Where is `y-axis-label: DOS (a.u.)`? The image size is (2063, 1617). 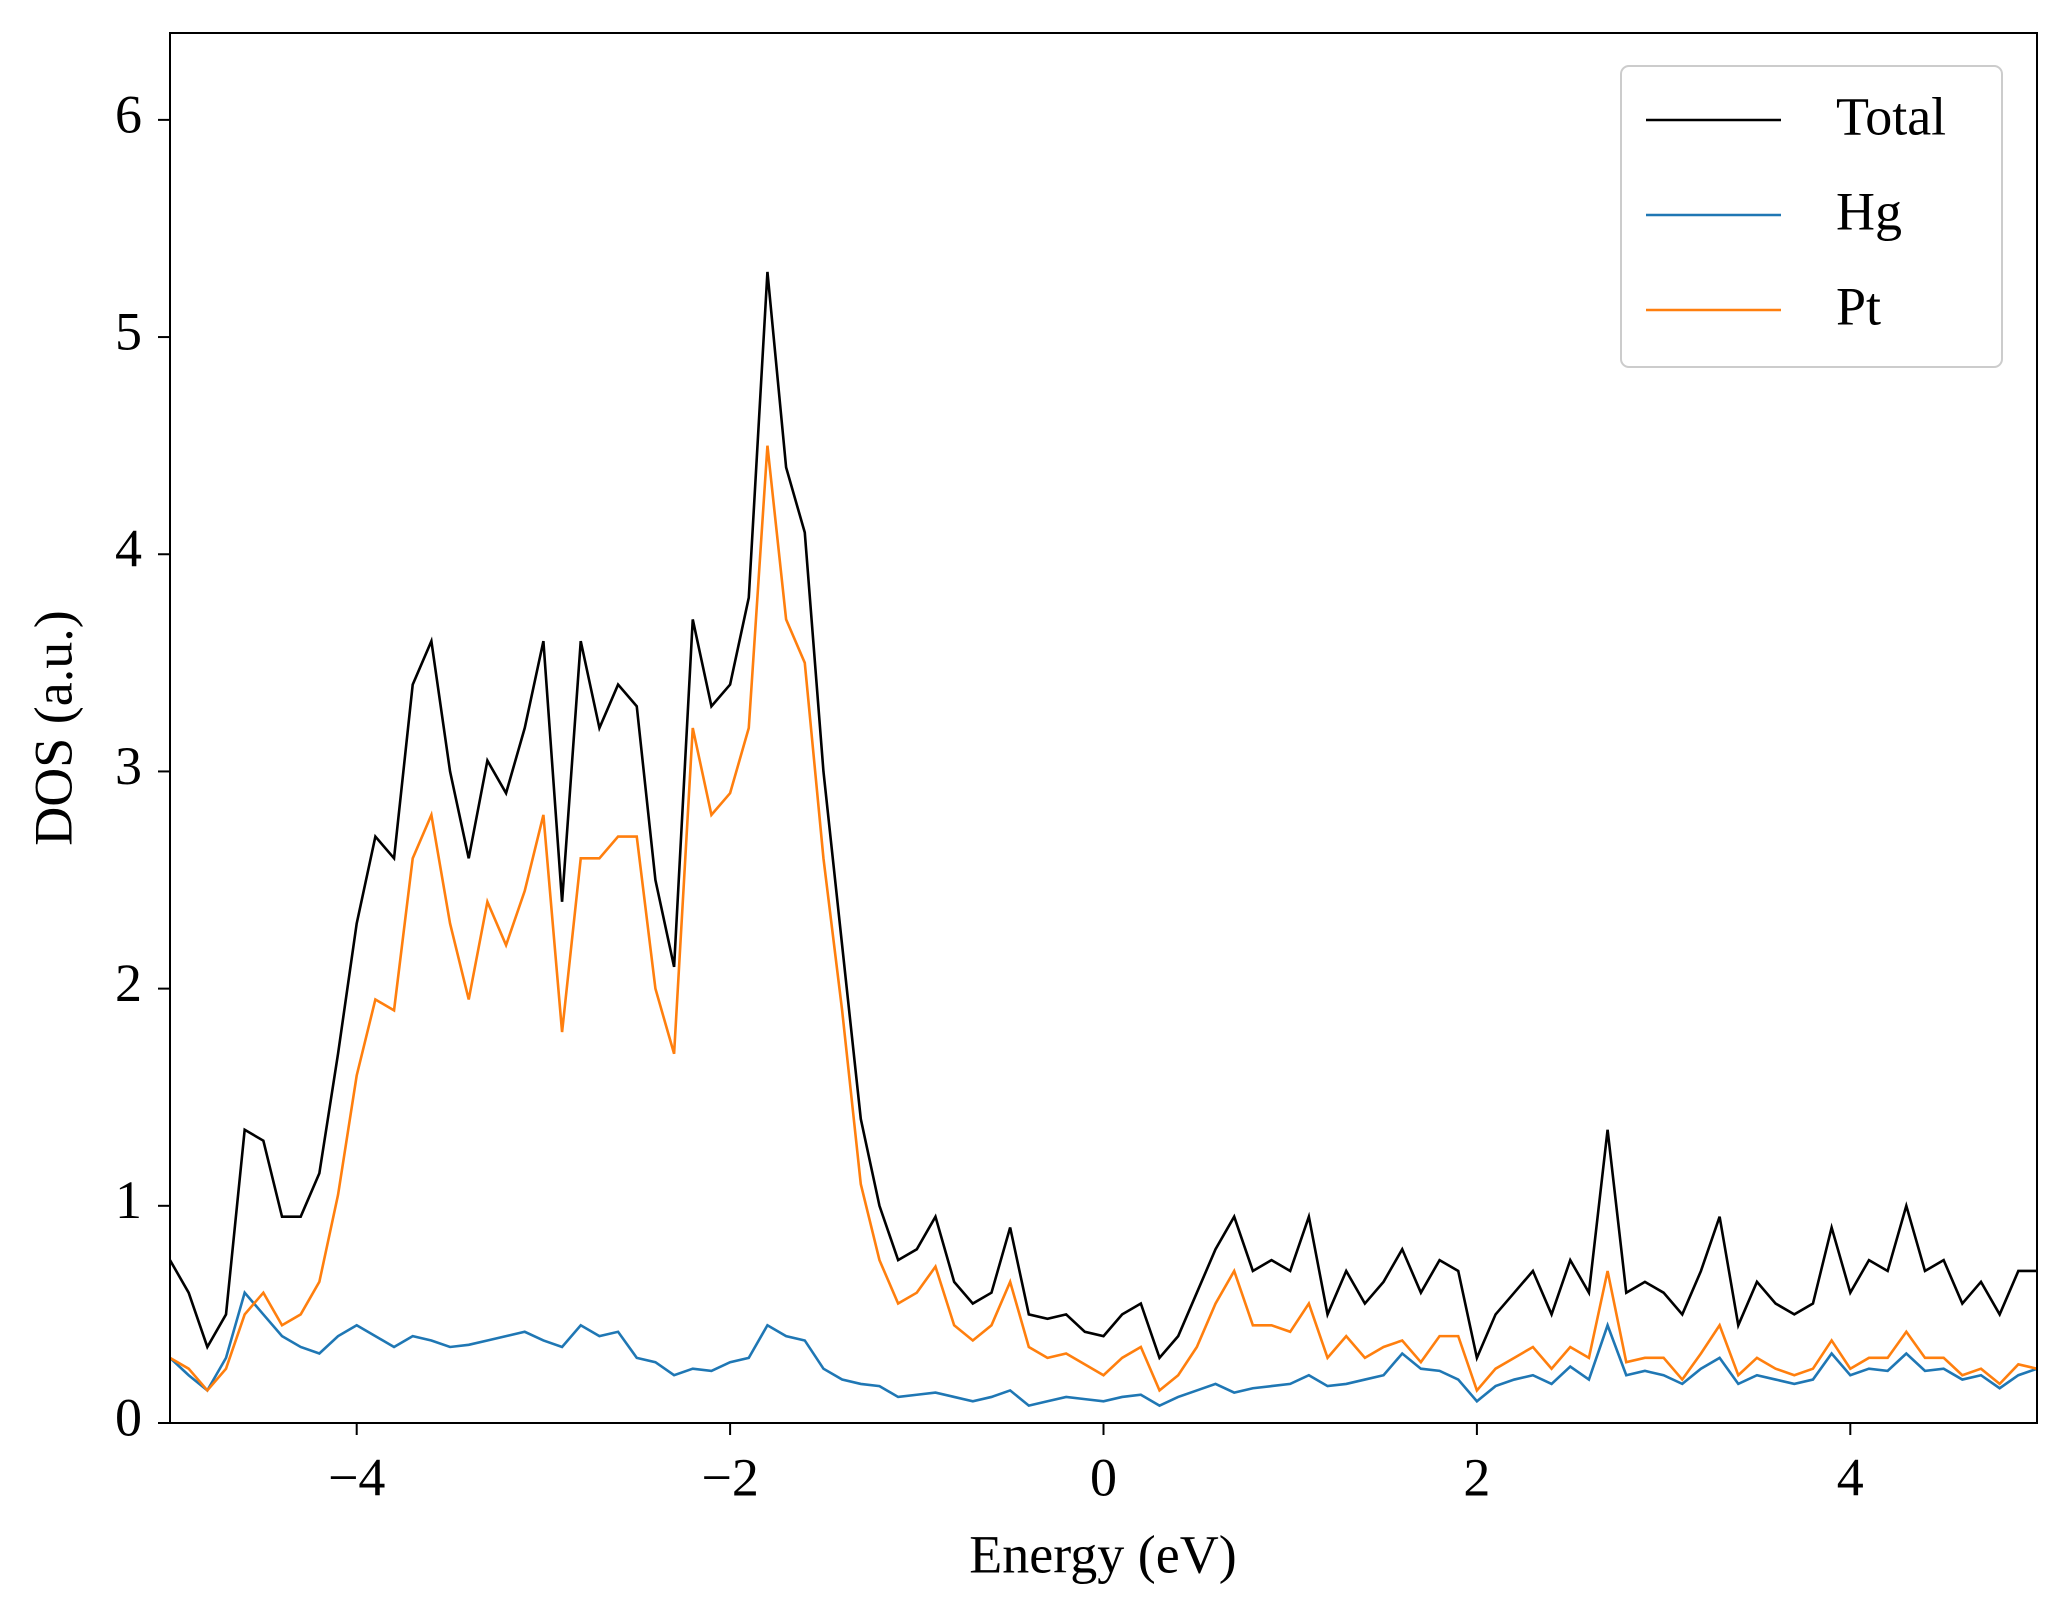 y-axis-label: DOS (a.u.) is located at coordinates (53, 727).